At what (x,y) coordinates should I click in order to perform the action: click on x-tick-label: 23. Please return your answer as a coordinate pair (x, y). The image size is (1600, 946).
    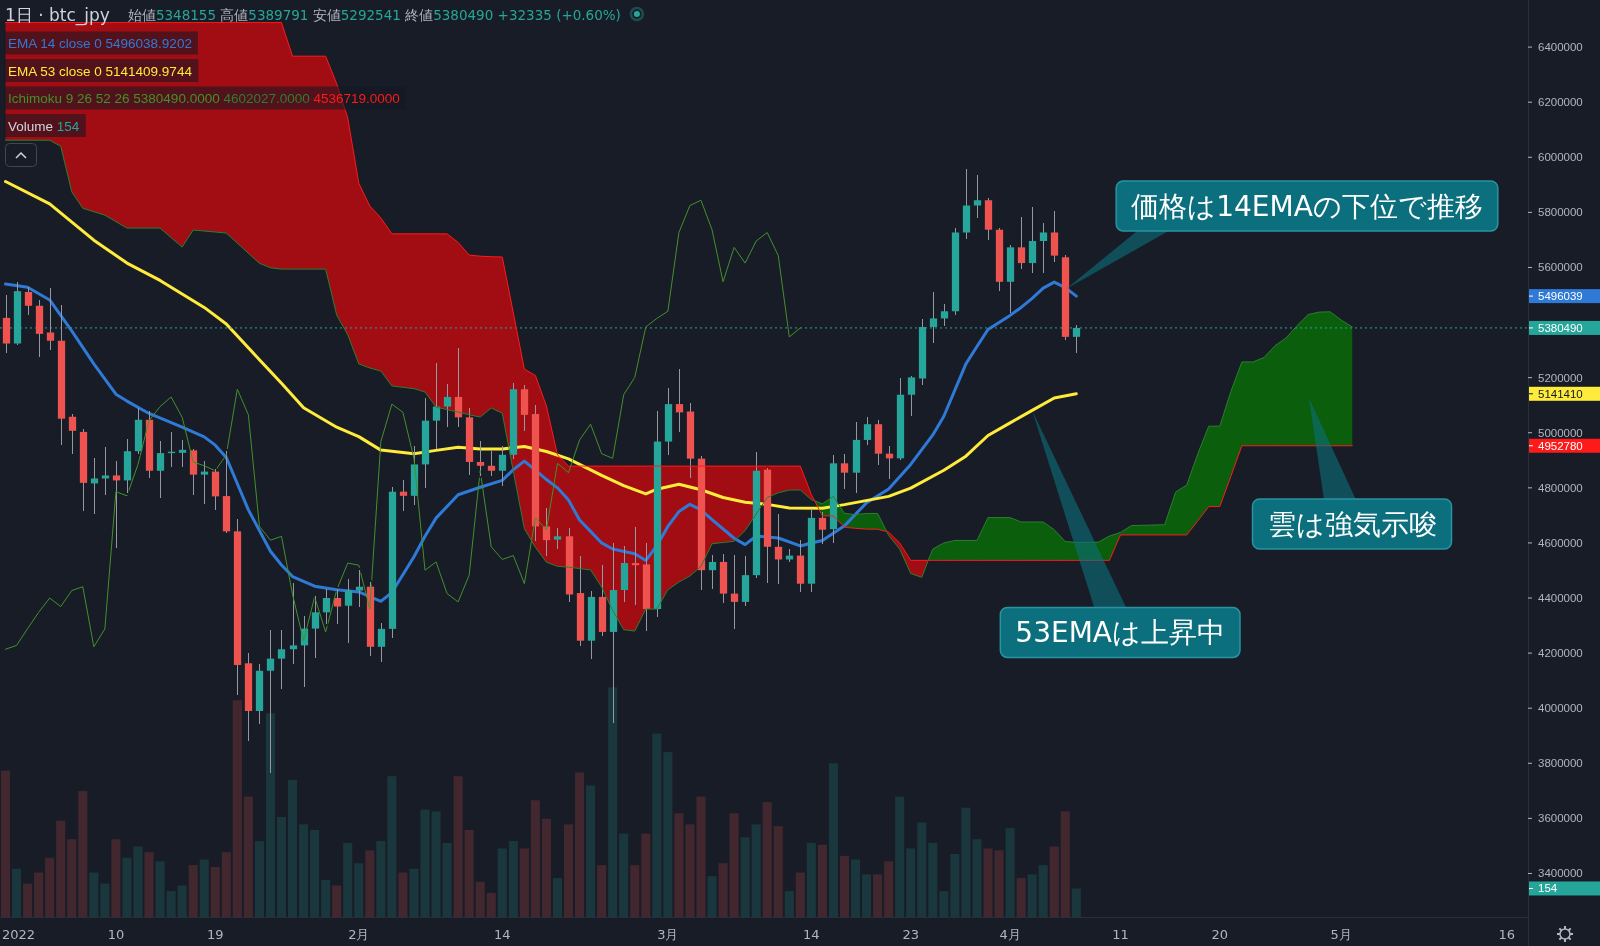
    Looking at the image, I should click on (910, 934).